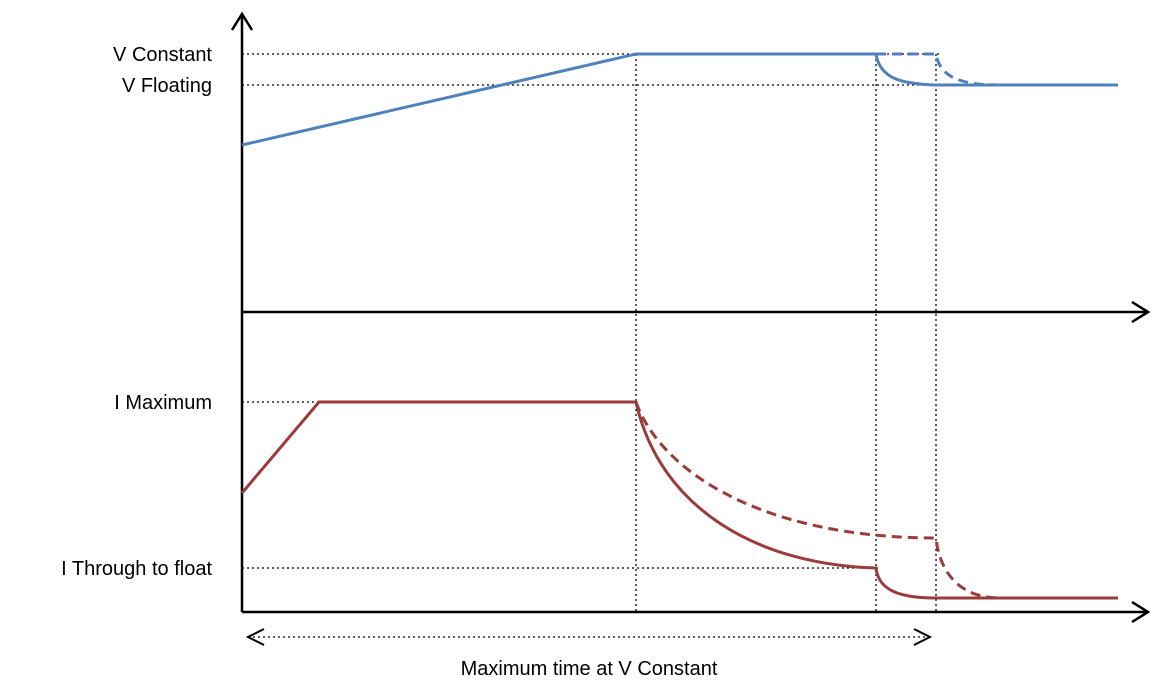 The image size is (1154, 684). I want to click on current-curve-dashed, so click(817, 500).